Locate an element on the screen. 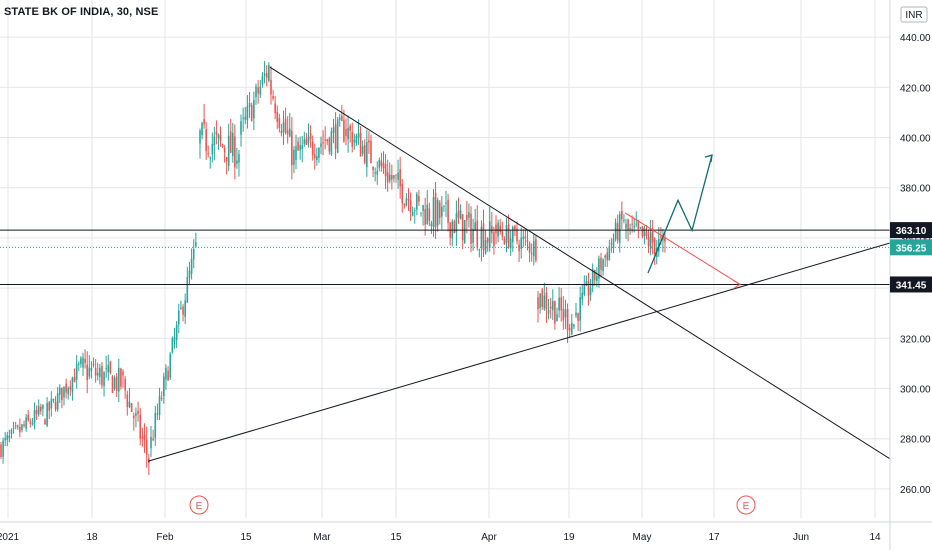 This screenshot has height=555, width=932. y-tick-label: 420.00 is located at coordinates (915, 88).